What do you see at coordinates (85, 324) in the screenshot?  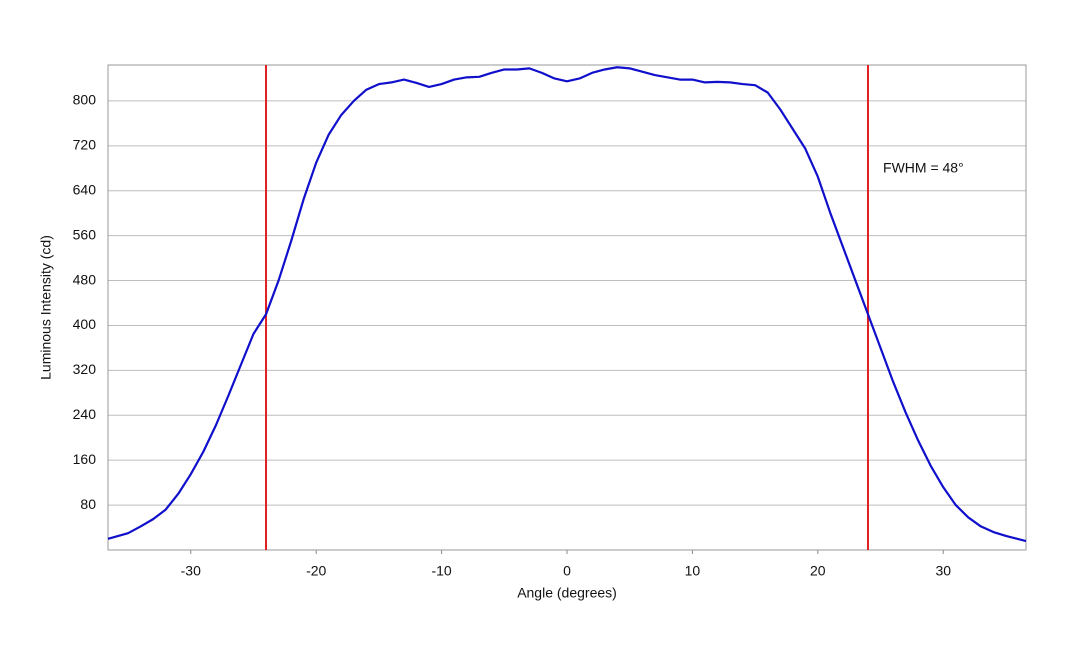 I see `y-tick-label: 400` at bounding box center [85, 324].